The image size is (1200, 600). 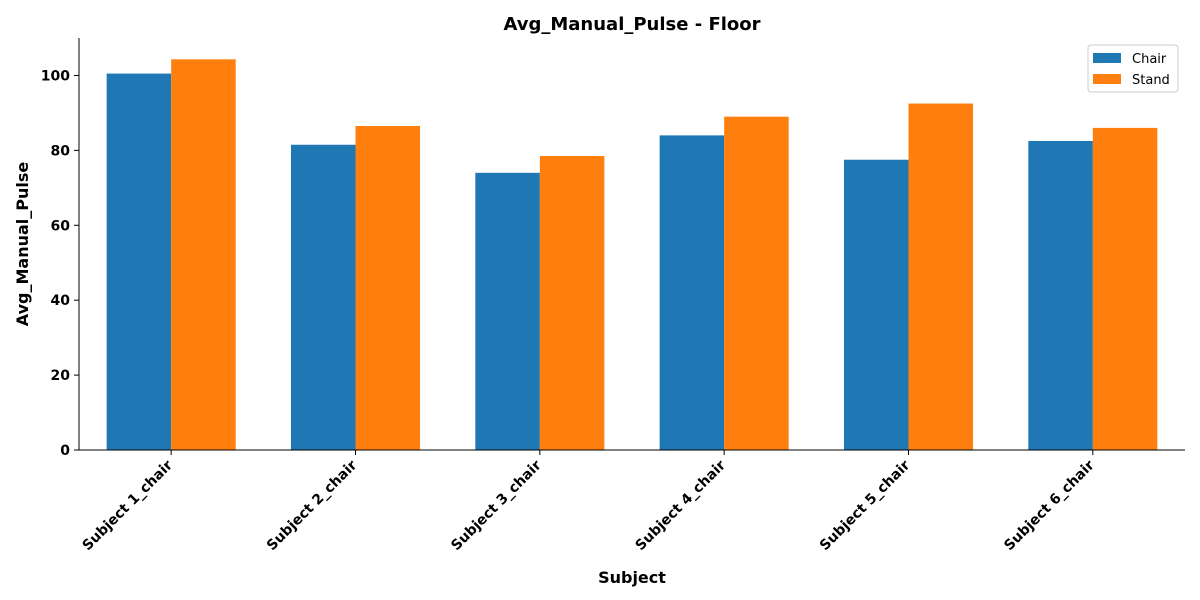 I want to click on x-tick-label: Subject 2_chair, so click(x=312, y=505).